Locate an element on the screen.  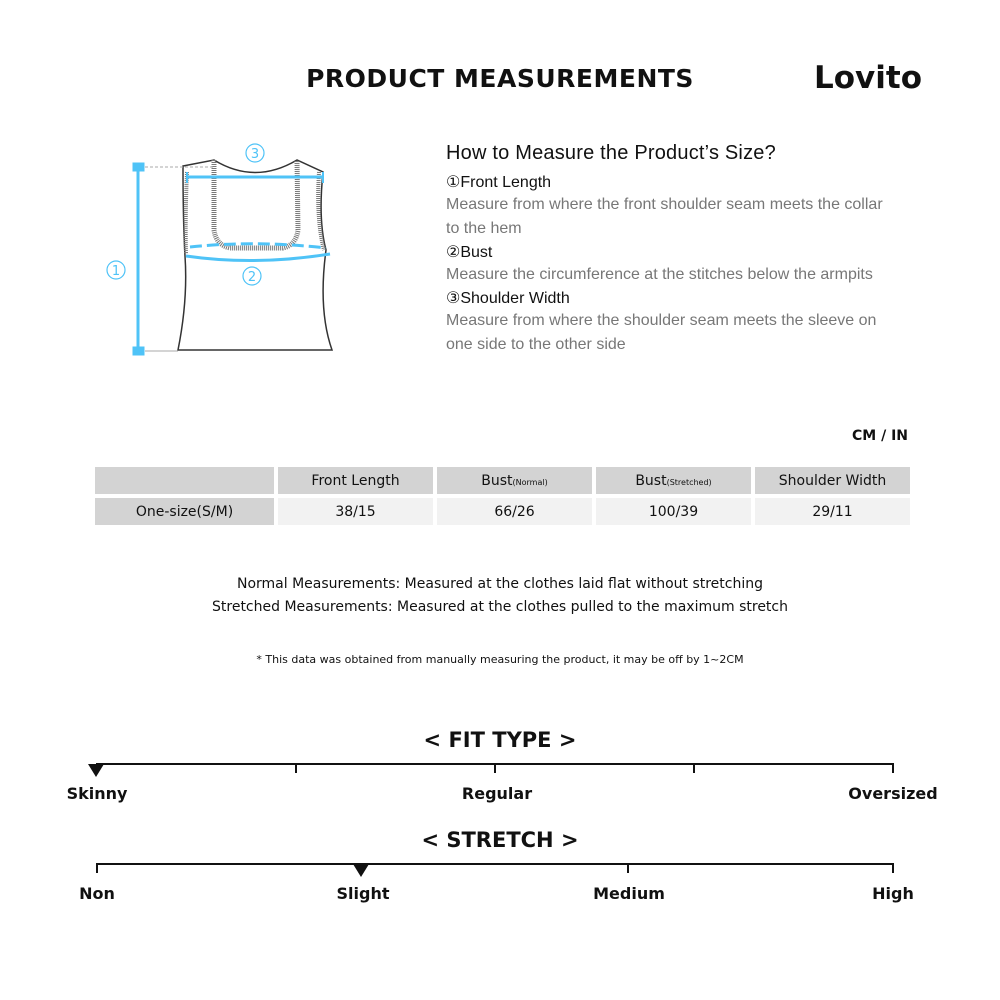
stretch-label-non: Non is located at coordinates (97, 893).